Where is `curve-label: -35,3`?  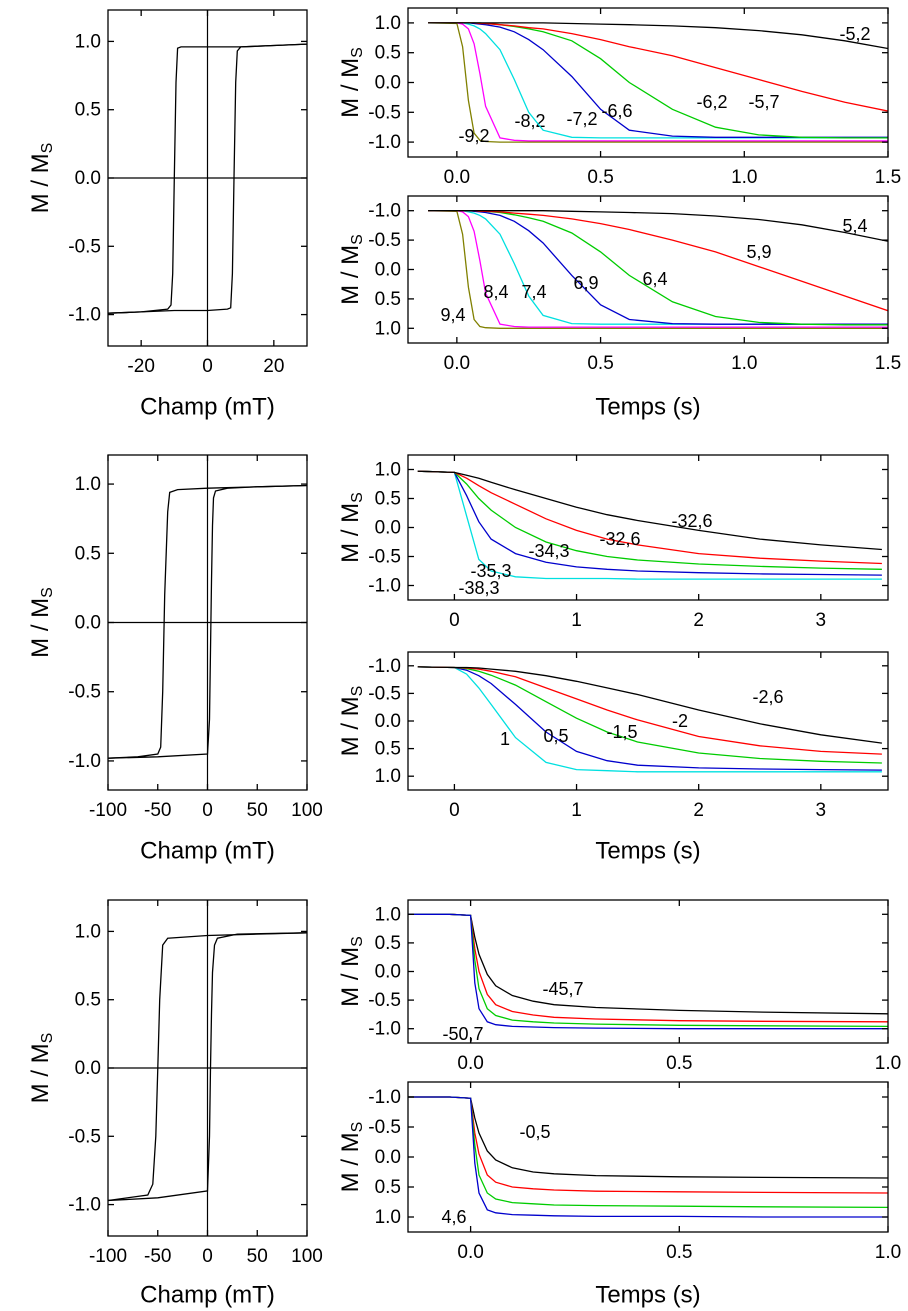
curve-label: -35,3 is located at coordinates (490, 571).